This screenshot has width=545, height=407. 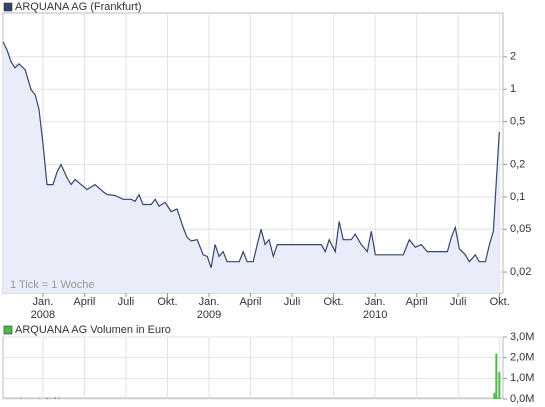 What do you see at coordinates (513, 57) in the screenshot?
I see `y-tick-label: 2` at bounding box center [513, 57].